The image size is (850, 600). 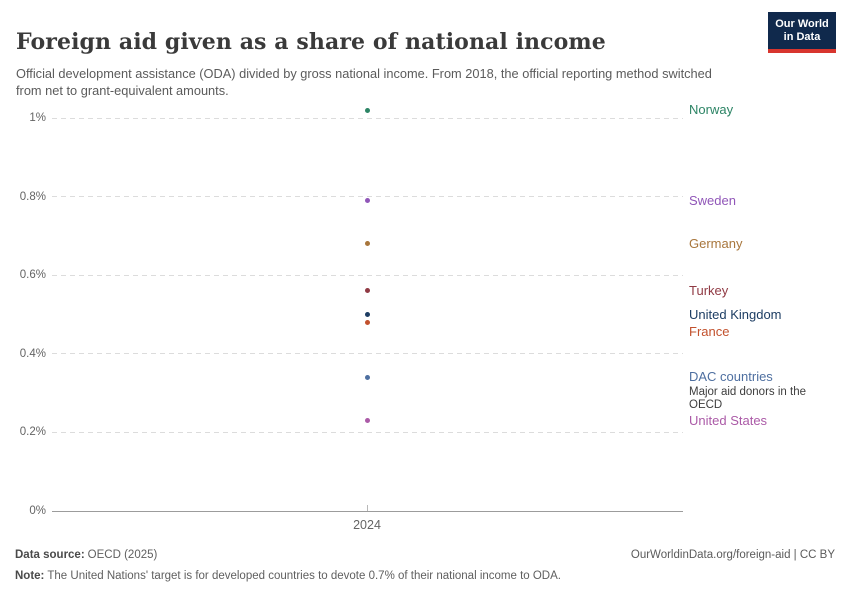 What do you see at coordinates (32, 353) in the screenshot?
I see `y-axis-tick-0.4%: 0.4%` at bounding box center [32, 353].